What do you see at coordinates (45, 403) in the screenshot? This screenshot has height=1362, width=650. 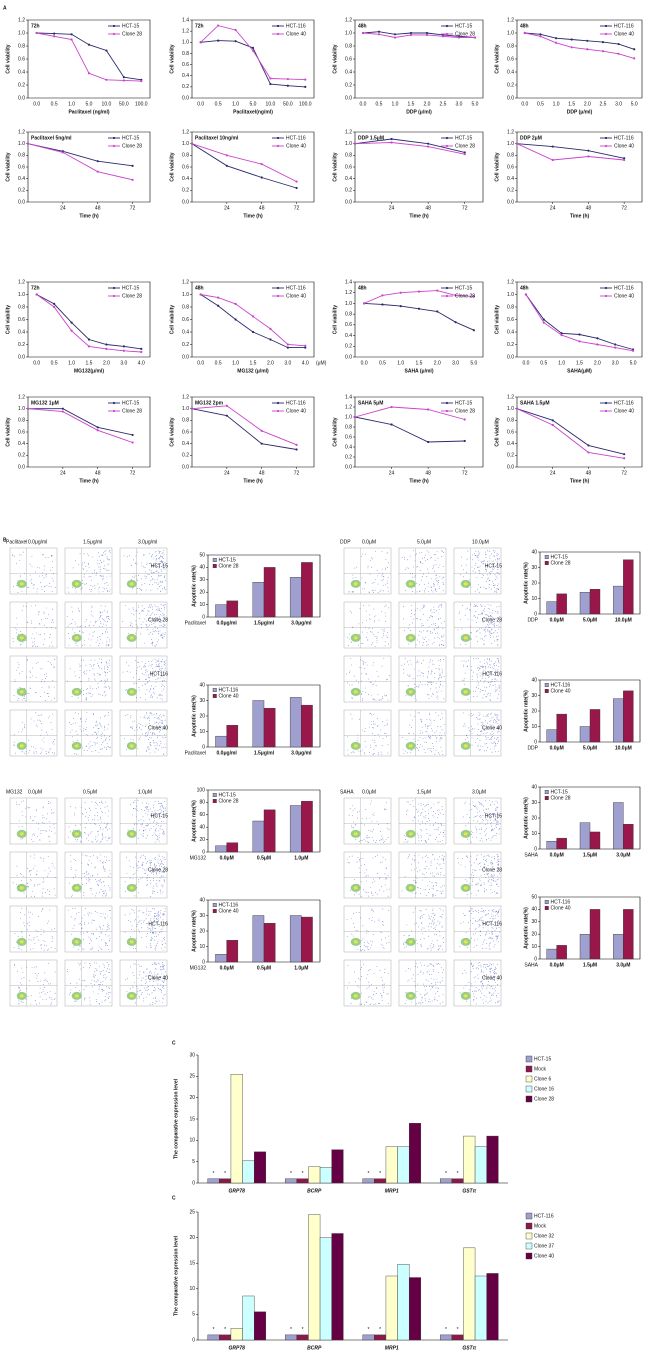 I see `chart-title: MG132 1μM` at bounding box center [45, 403].